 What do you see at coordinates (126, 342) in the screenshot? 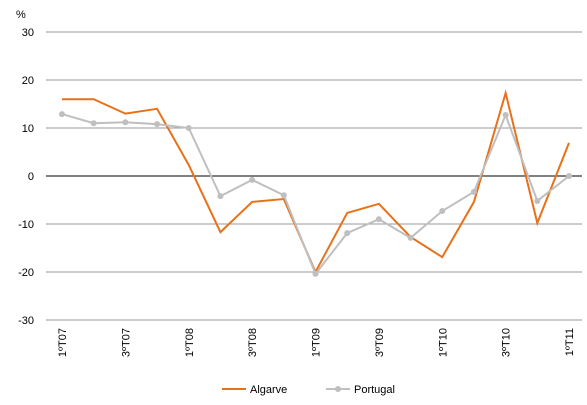
I see `x-tick-label: 3ºT07` at bounding box center [126, 342].